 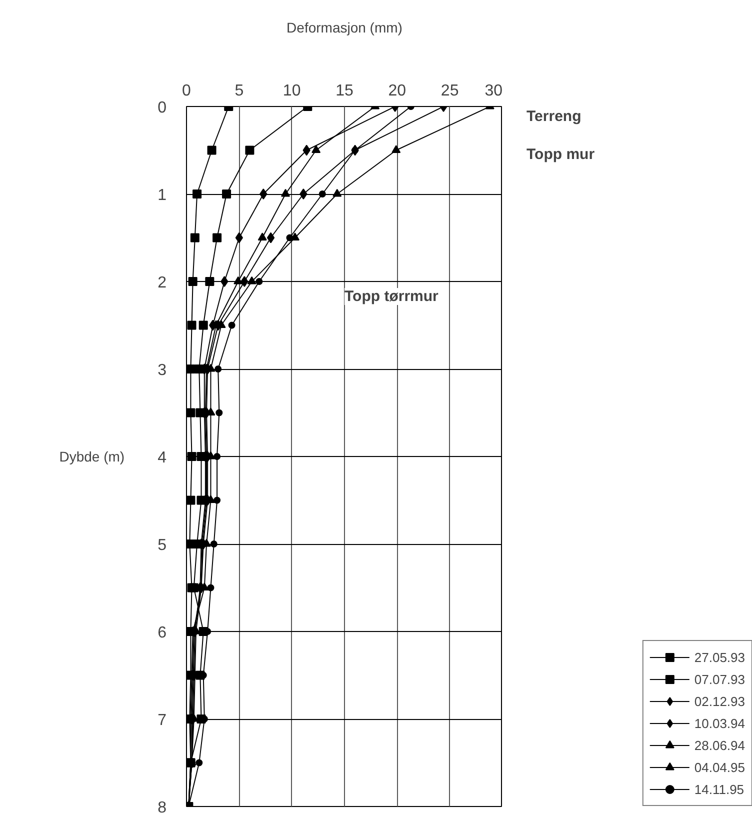 I want to click on x-tick-label: 20, so click(x=397, y=91).